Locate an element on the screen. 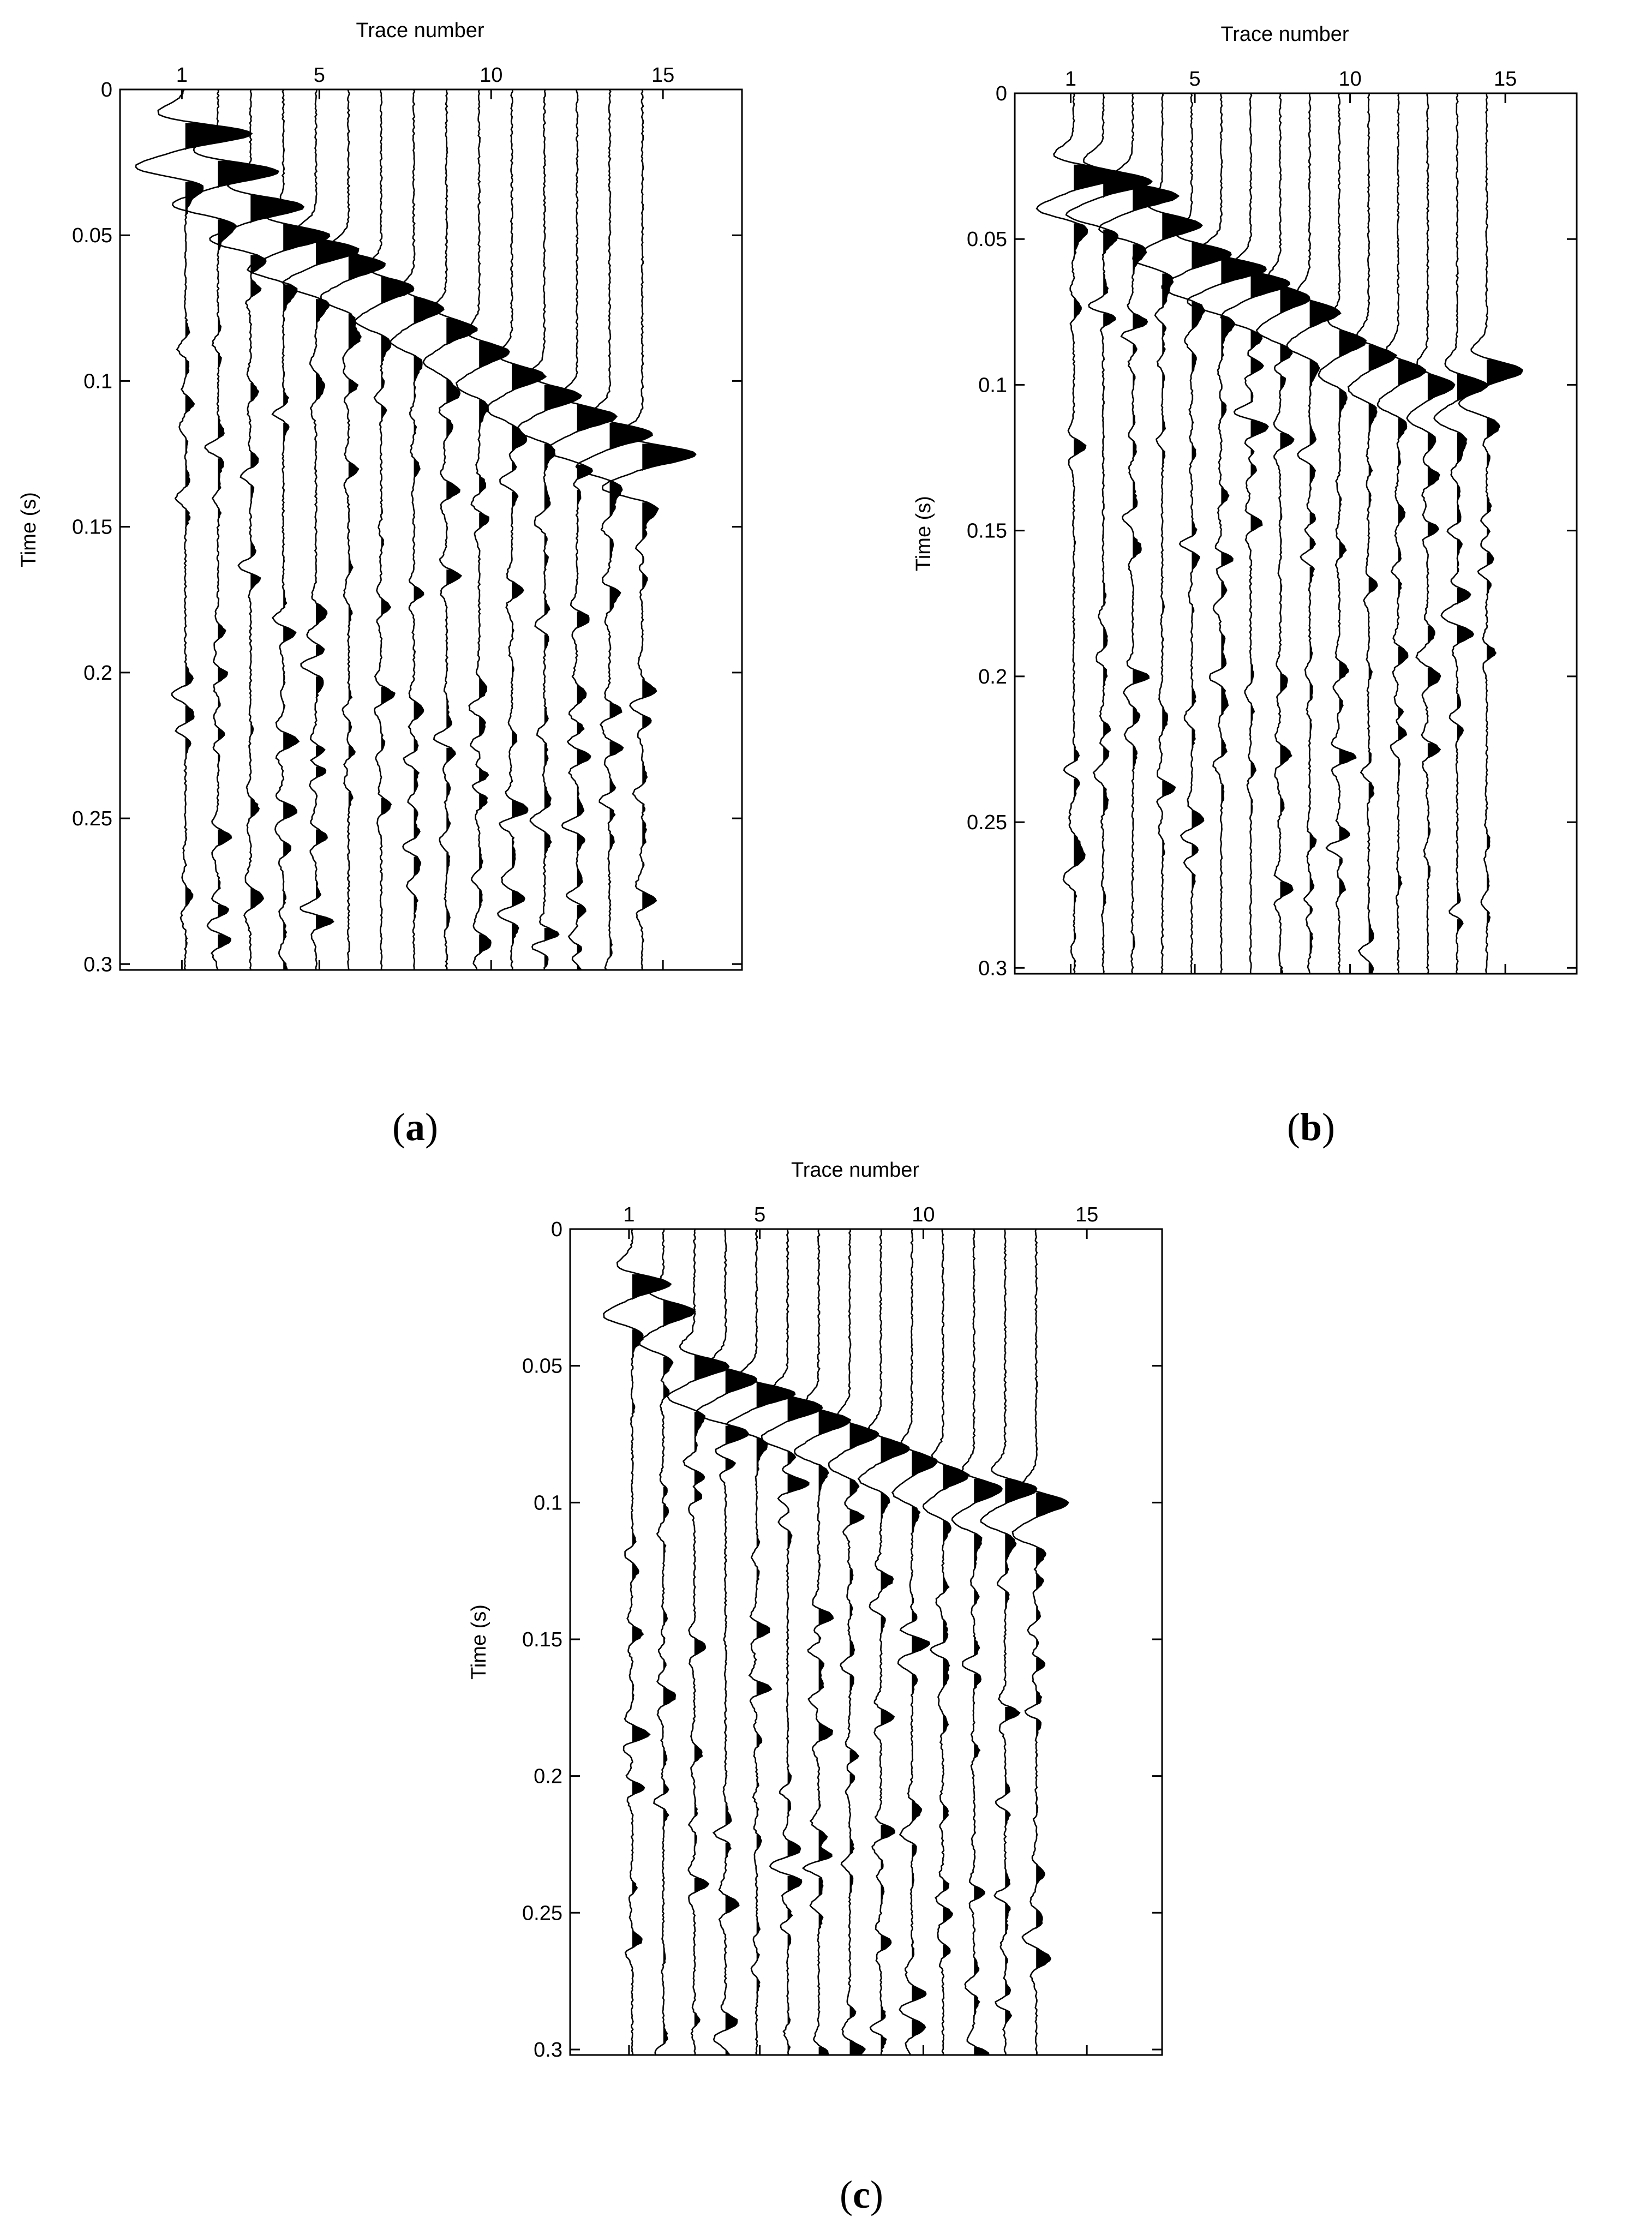  caption-b: (b) is located at coordinates (1311, 1127).